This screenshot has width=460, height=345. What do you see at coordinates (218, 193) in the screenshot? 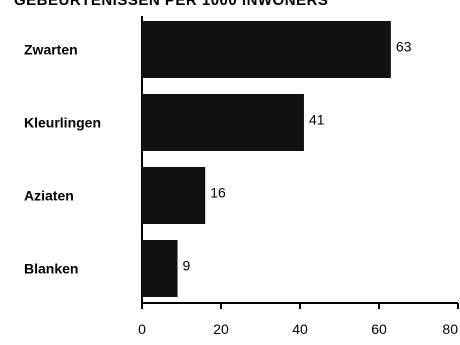
I see `value-label: 16` at bounding box center [218, 193].